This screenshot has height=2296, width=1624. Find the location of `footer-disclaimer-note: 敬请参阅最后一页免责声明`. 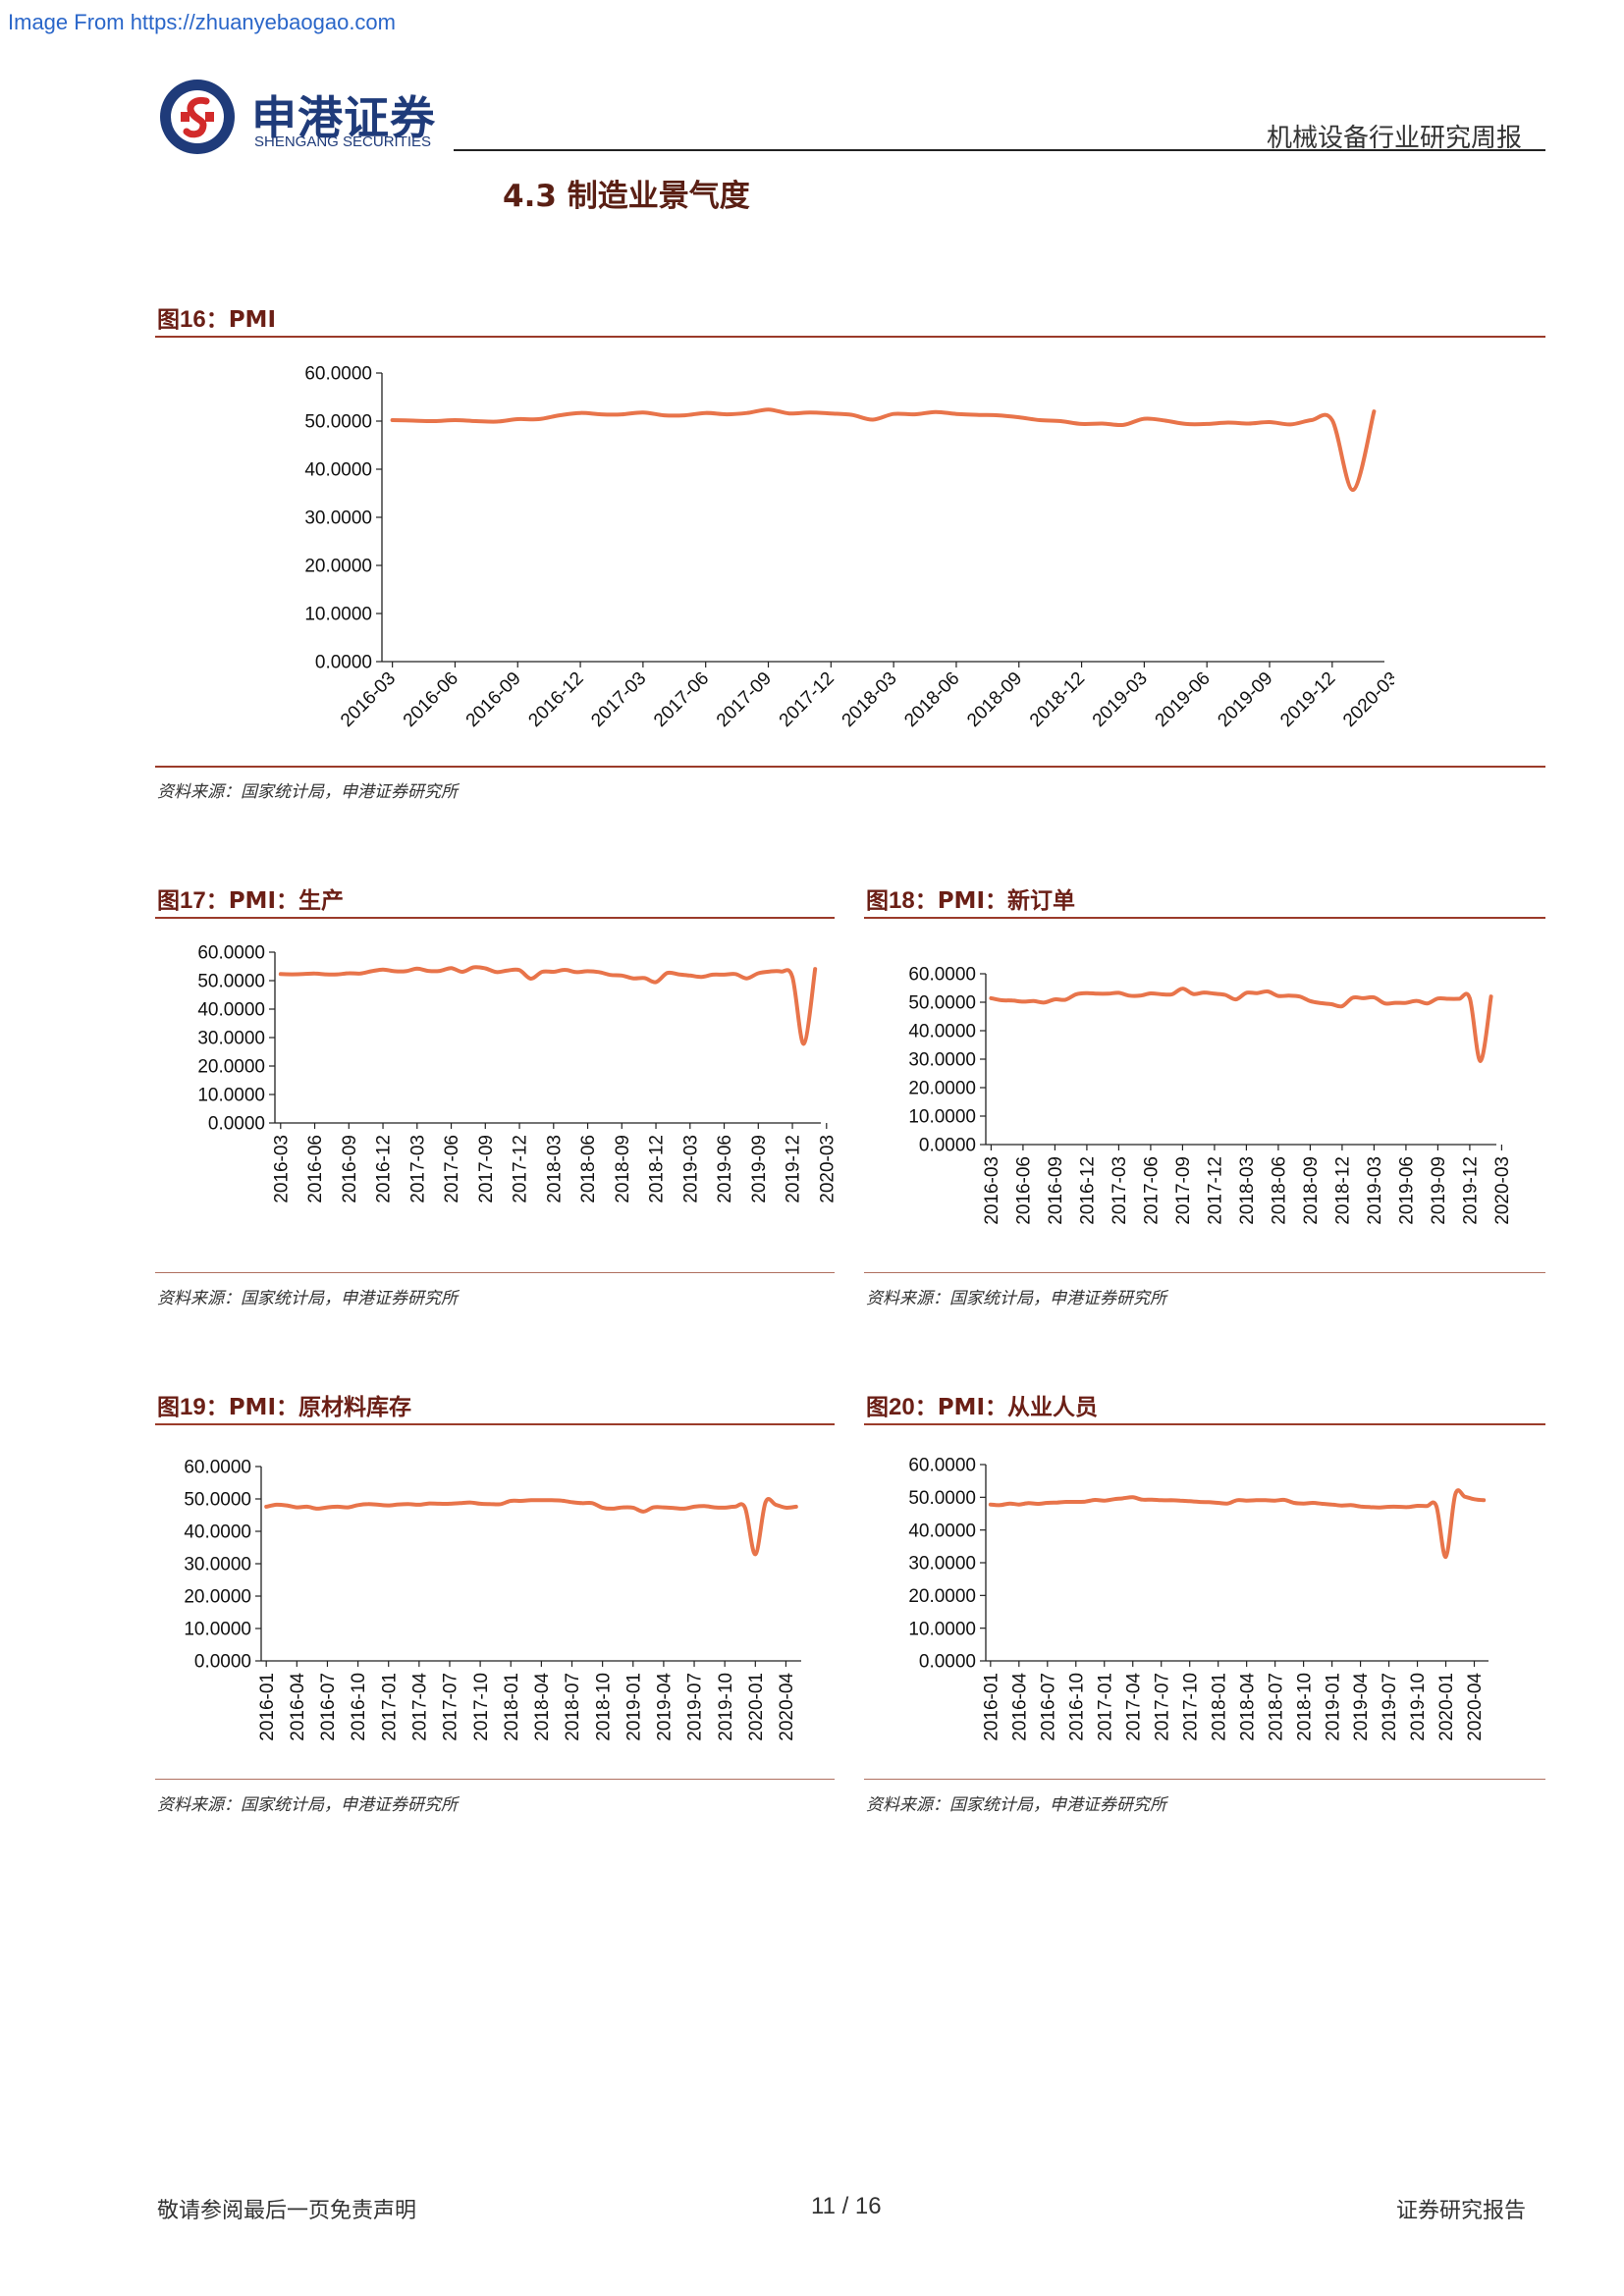

footer-disclaimer-note: 敬请参阅最后一页免责声明 is located at coordinates (287, 2211).